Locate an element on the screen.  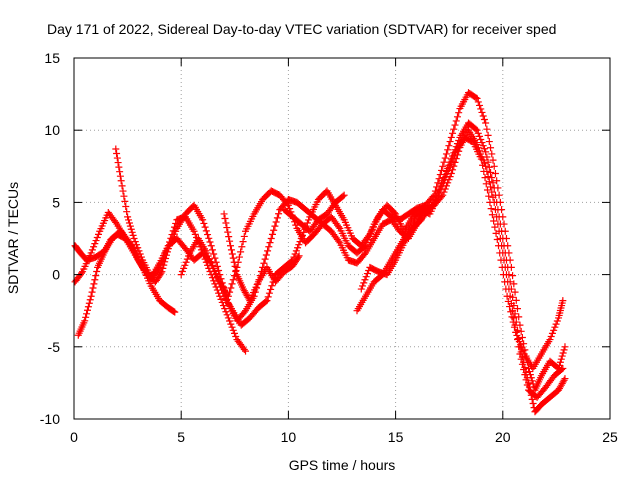
series-s6 is located at coordinates (261, 257).